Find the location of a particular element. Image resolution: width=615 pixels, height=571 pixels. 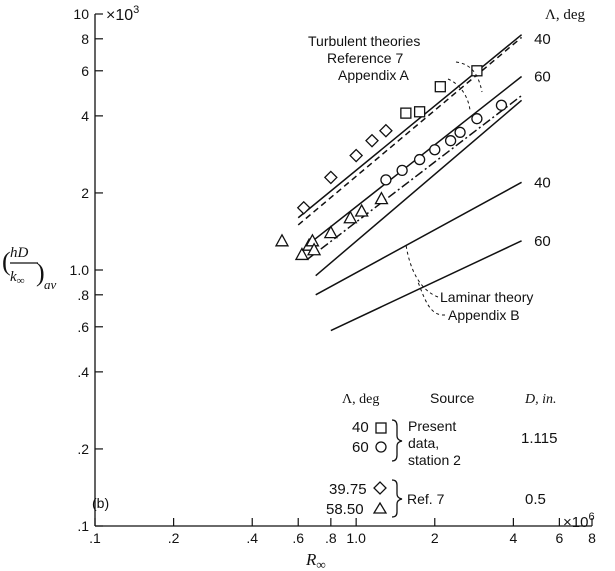

x-tick-label-5: 1.0 is located at coordinates (356, 538).